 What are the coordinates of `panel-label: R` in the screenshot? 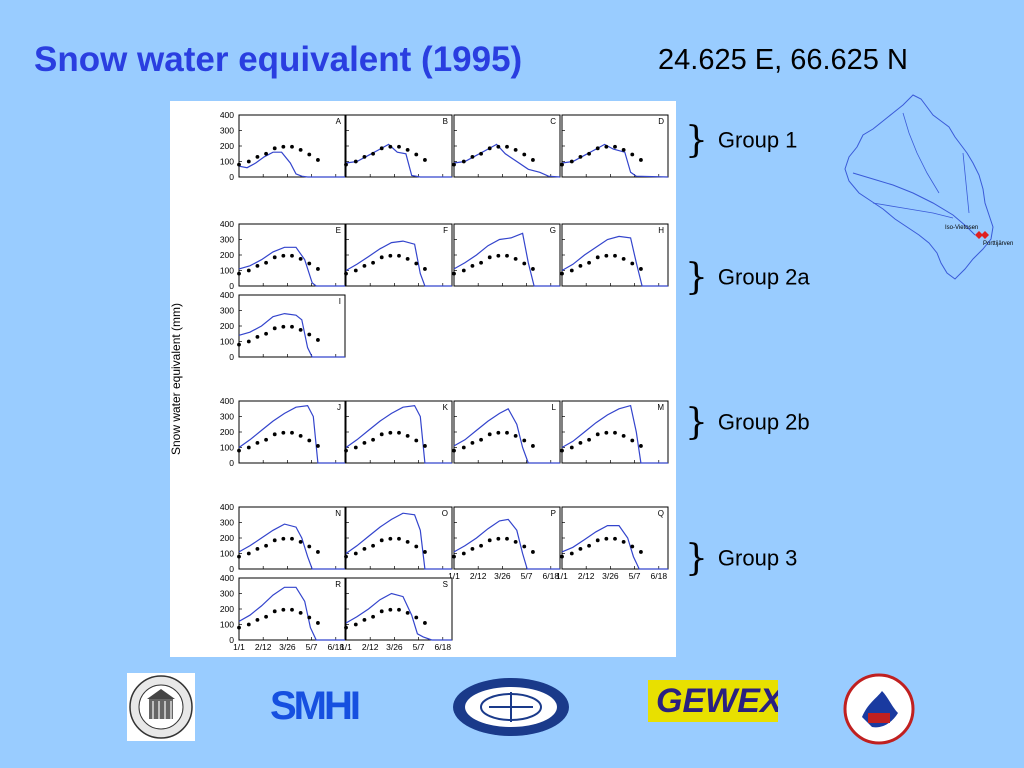 It's located at (338, 584).